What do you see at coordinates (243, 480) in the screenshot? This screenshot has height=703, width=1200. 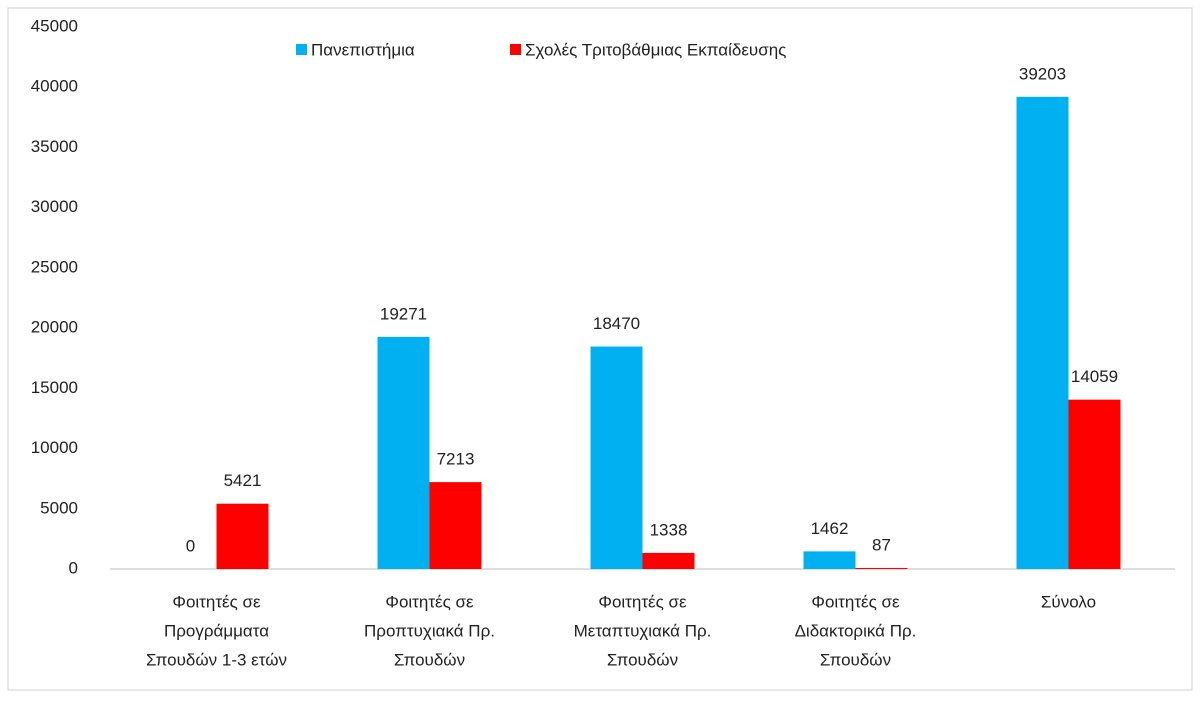 I see `value-label: 5421` at bounding box center [243, 480].